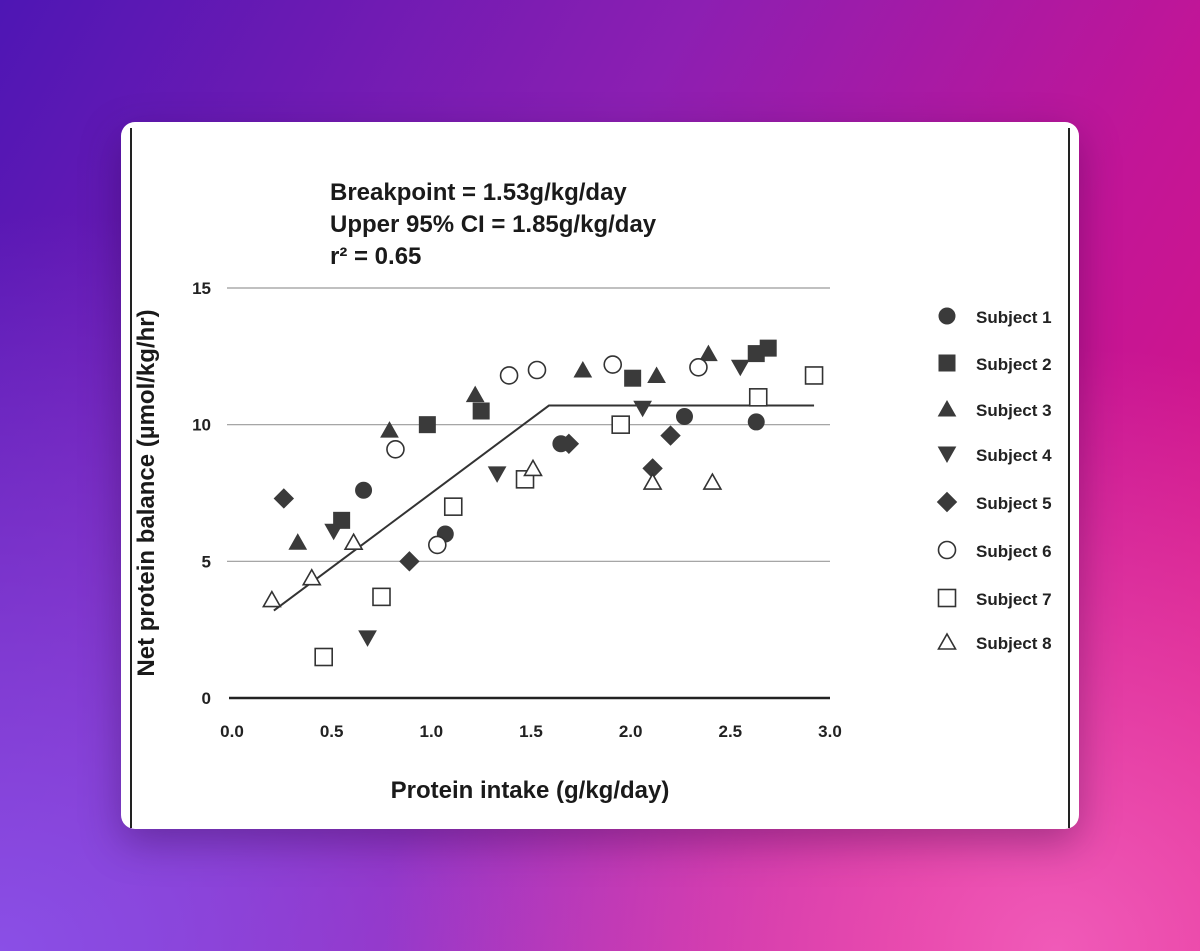  Describe the element at coordinates (201, 288) in the screenshot. I see `y-tick-label: 15` at that location.